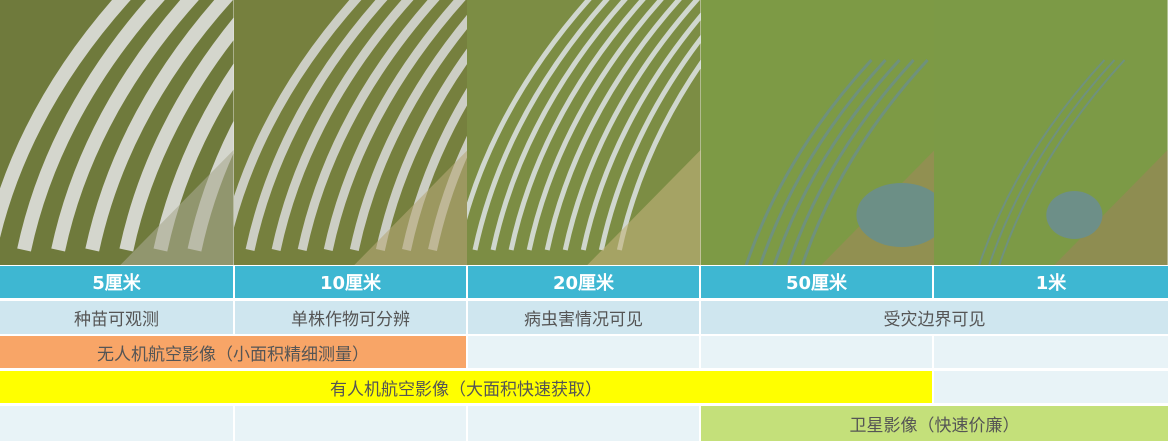 The height and width of the screenshot is (441, 1168). Describe the element at coordinates (583, 282) in the screenshot. I see `resolution-header-20cm: 20厘米` at that location.